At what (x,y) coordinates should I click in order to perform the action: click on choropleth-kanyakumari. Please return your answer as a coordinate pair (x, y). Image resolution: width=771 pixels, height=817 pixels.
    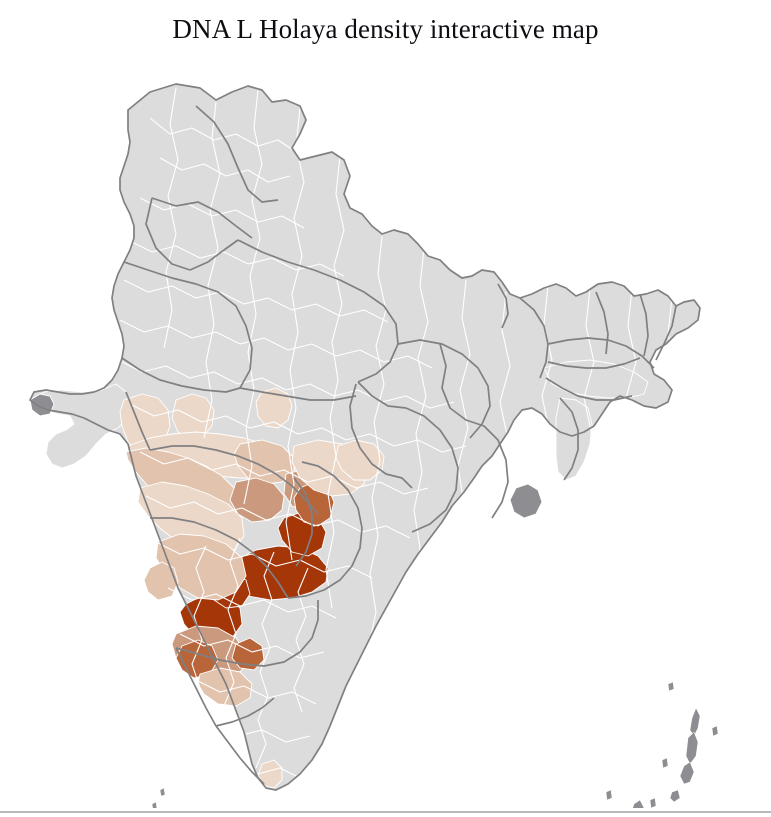
    Looking at the image, I should click on (270, 774).